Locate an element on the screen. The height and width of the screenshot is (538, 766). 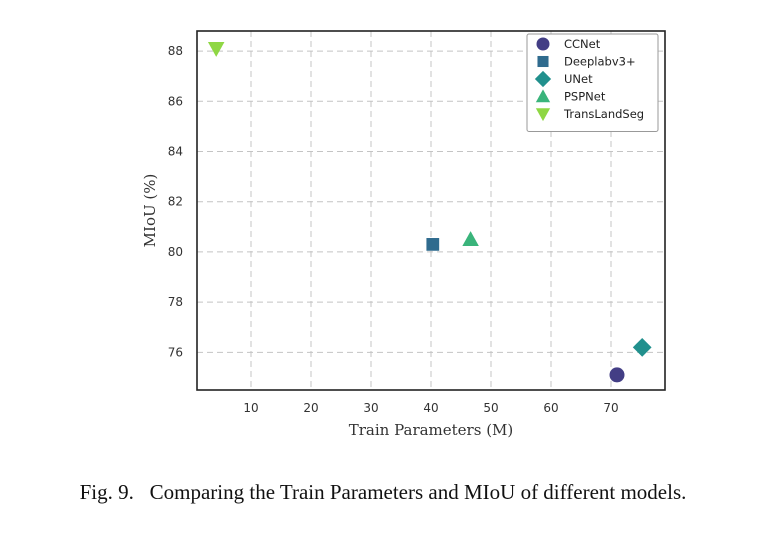
x-tick-label: 70 is located at coordinates (610, 408).